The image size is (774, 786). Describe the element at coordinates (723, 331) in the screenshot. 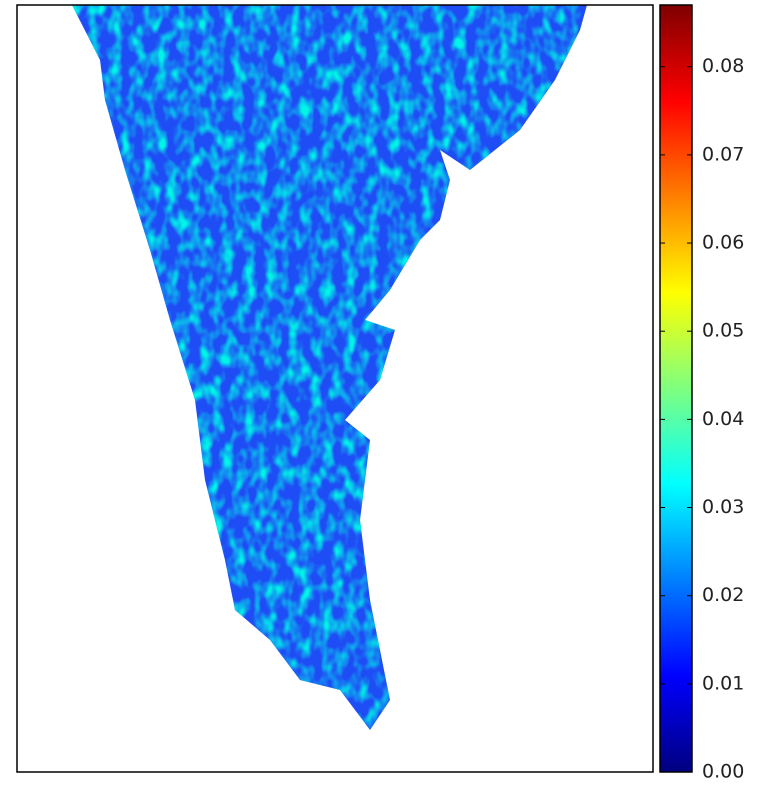

I see `colorbar-tick-label: 0.05` at that location.